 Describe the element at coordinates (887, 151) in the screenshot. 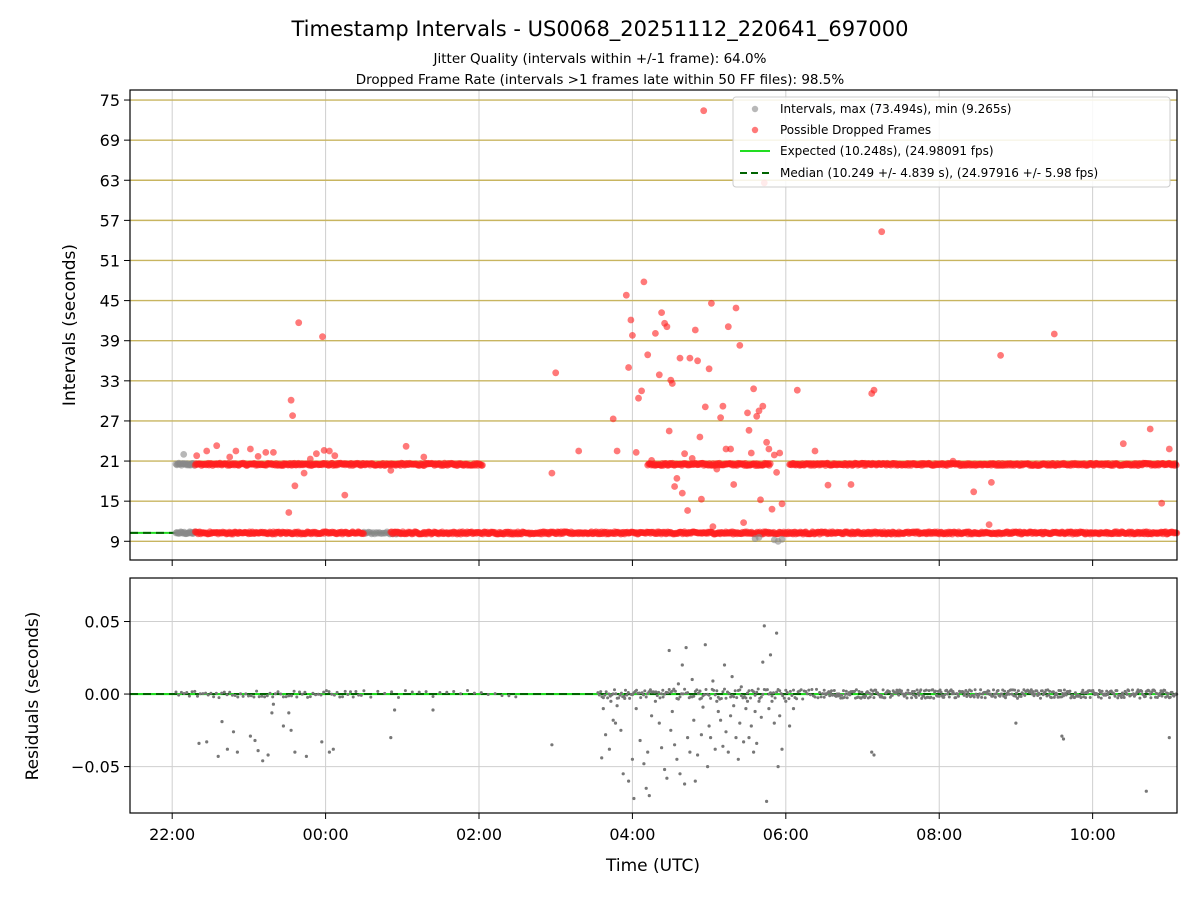

I see `legend-label-expected: Expected (10.248s), (24.98091 fps)` at that location.